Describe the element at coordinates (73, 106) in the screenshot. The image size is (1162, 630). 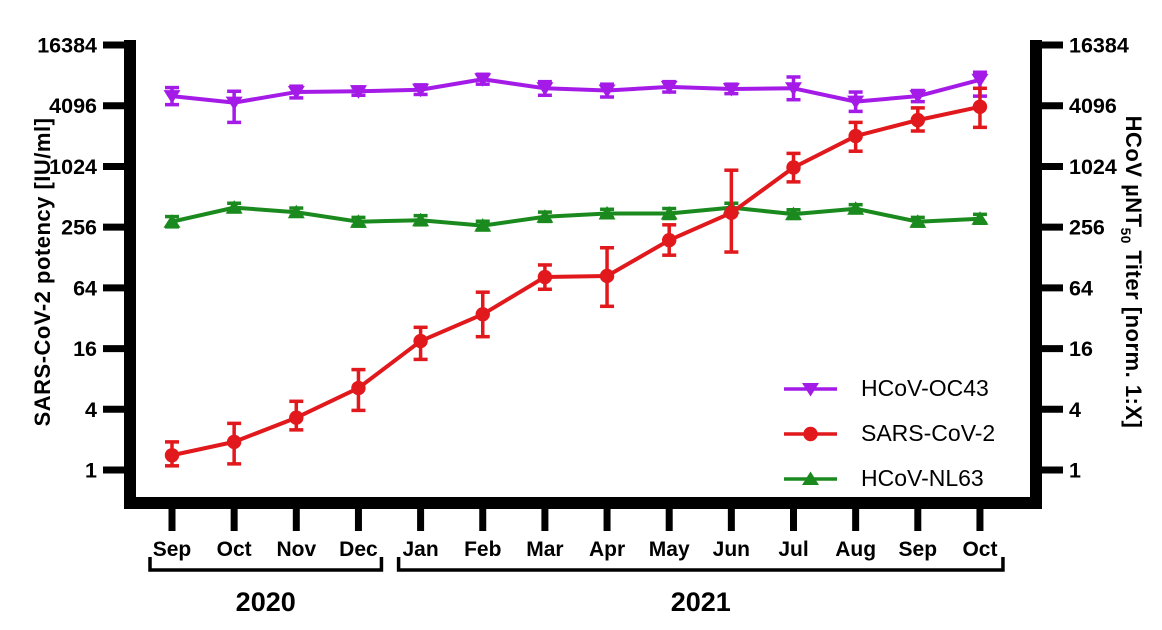
I see `y-tick-label-left: 4096` at that location.